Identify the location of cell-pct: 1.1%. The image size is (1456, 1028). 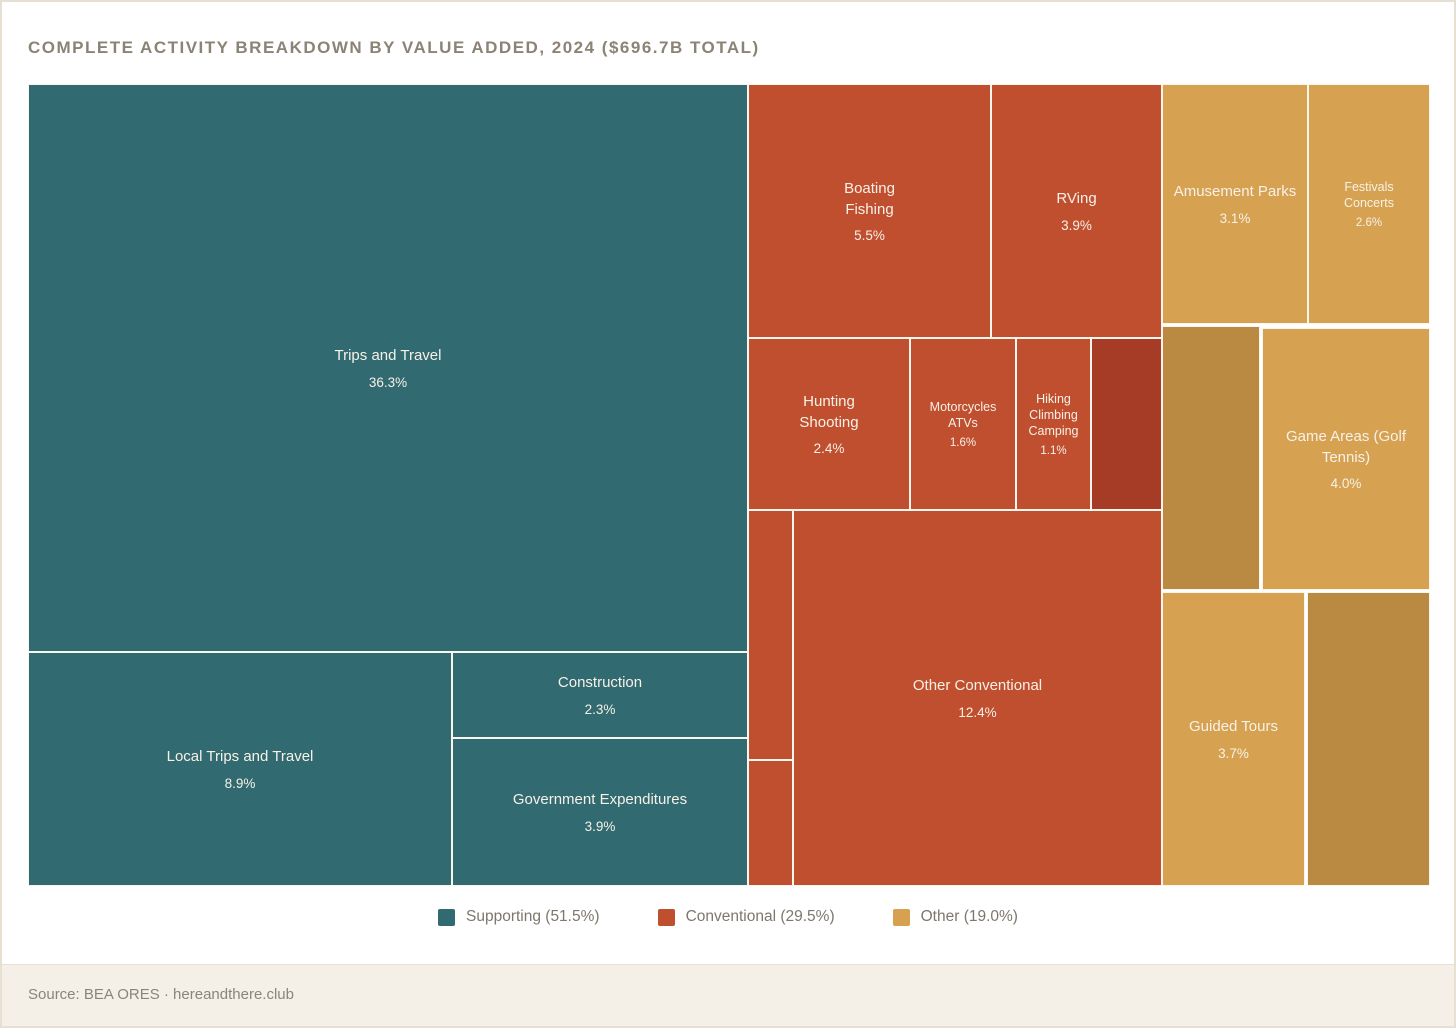
(1053, 451).